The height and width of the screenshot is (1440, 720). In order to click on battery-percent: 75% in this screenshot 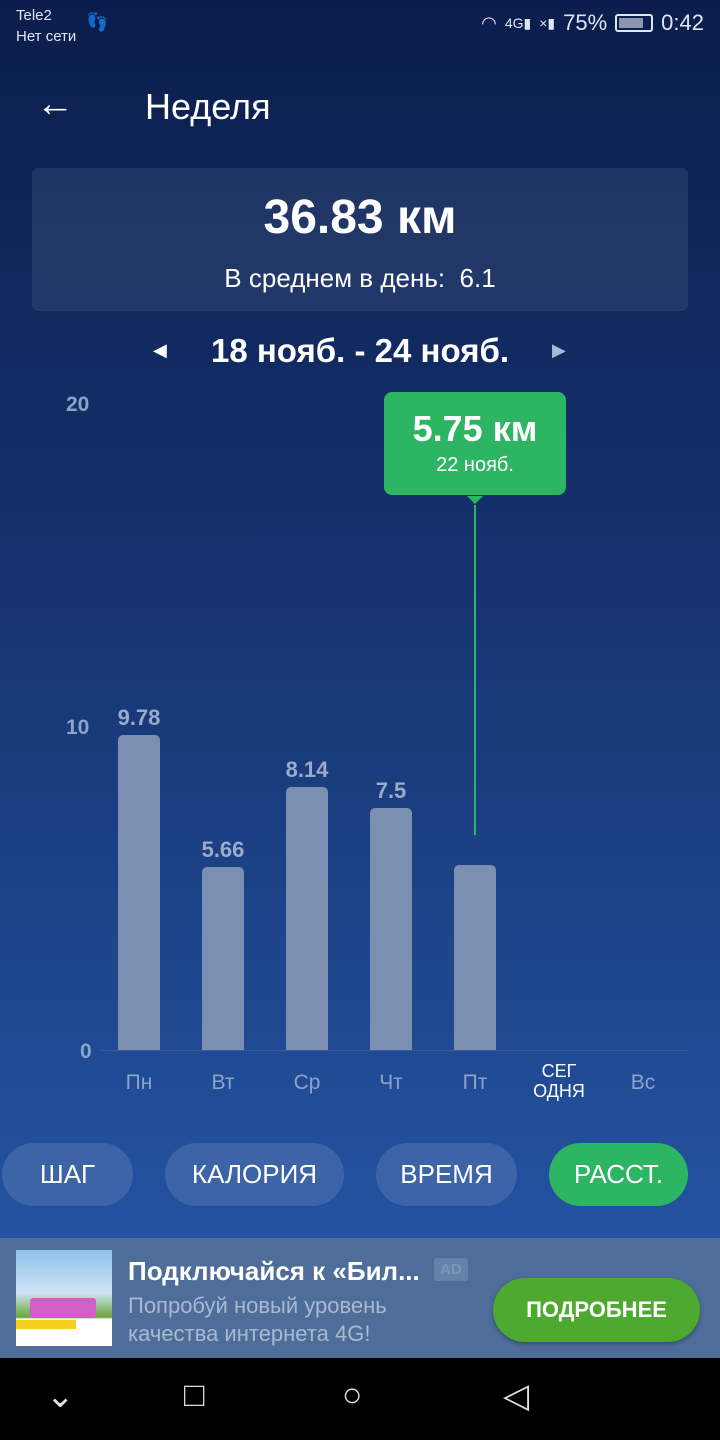, I will do `click(585, 22)`.